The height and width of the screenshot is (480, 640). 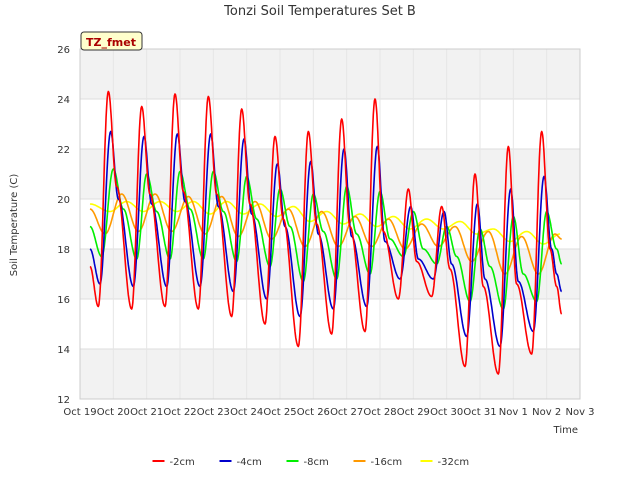 I want to click on legend-item: -8cm, so click(x=307, y=462).